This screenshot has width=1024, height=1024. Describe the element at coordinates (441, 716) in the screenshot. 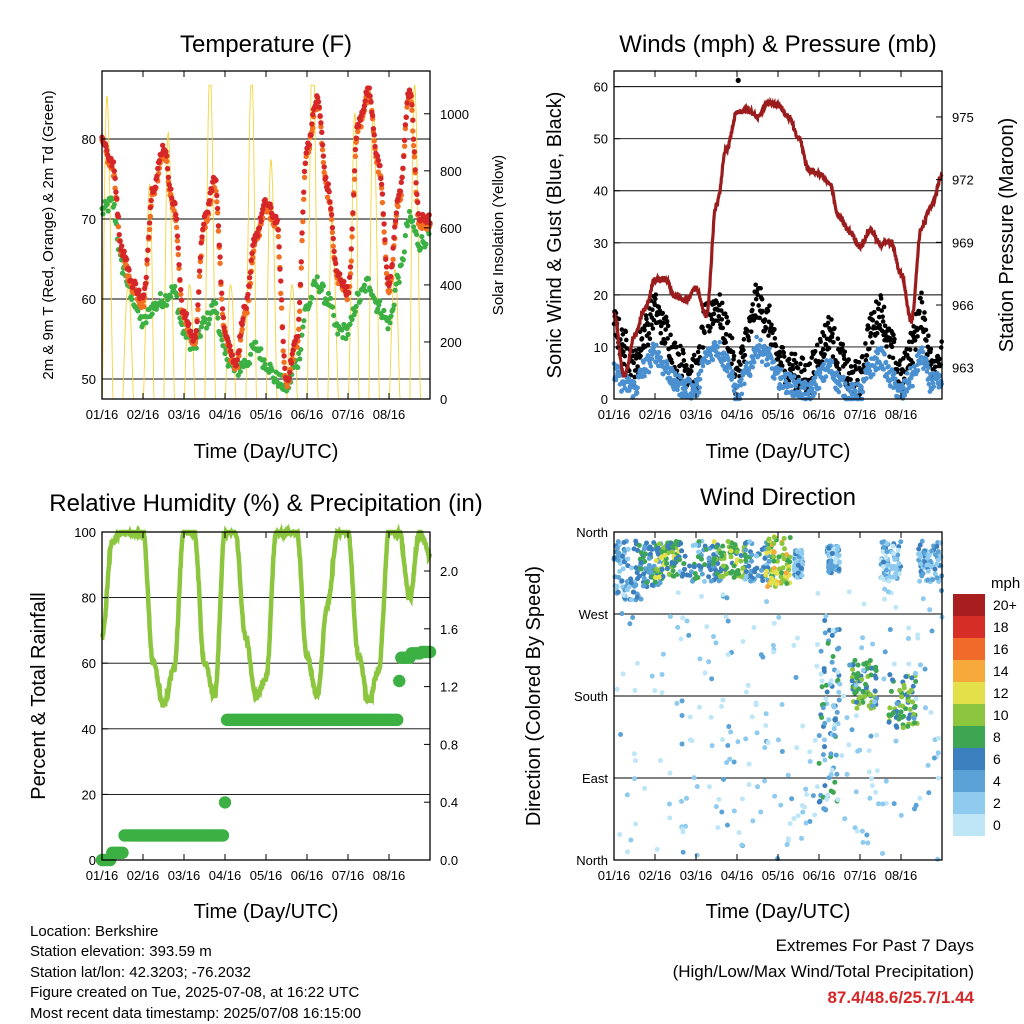

I see `humidity-right-ticks: 0.0 0.4 0.8 1.2 1.6 2.0` at that location.